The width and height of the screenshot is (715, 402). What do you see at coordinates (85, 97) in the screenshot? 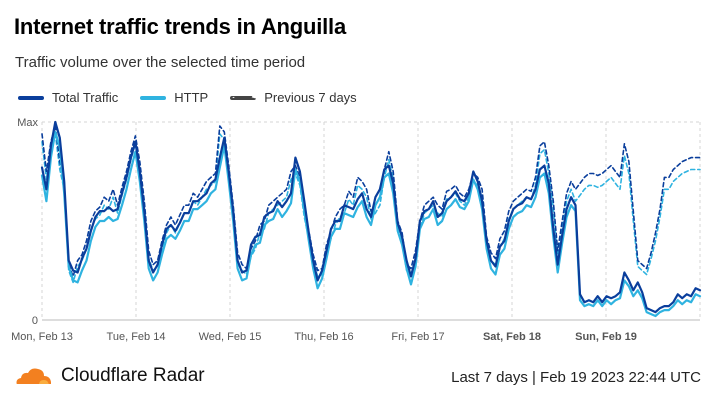
I see `legend-label-total: Total Traffic` at bounding box center [85, 97].